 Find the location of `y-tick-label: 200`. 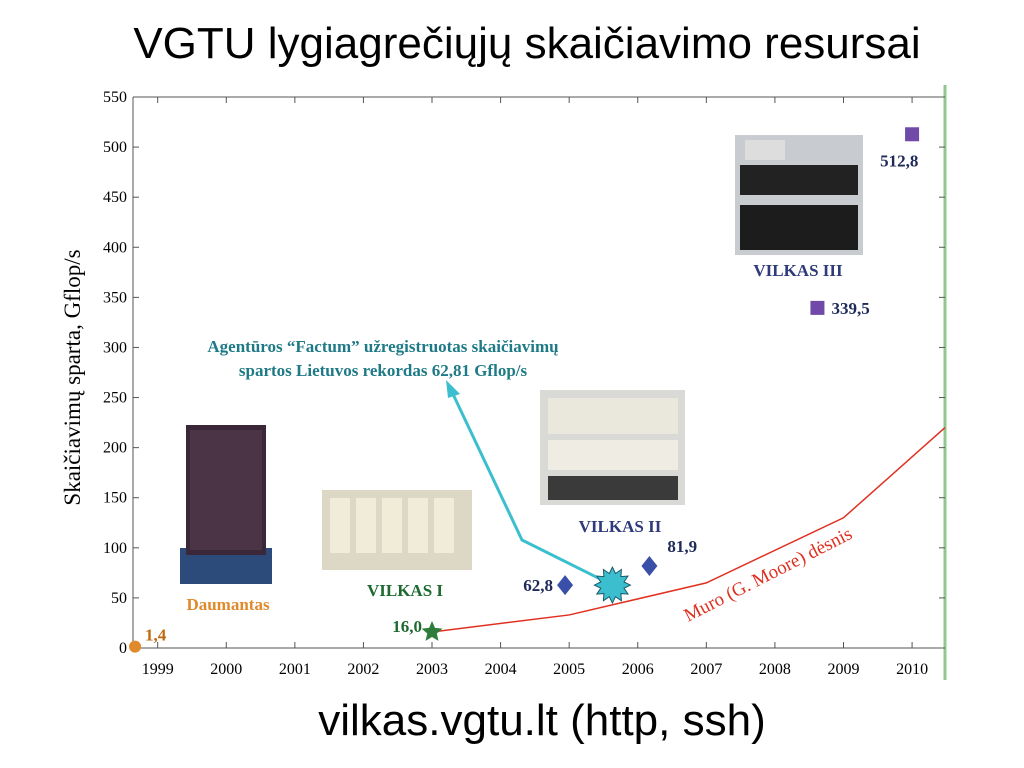

y-tick-label: 200 is located at coordinates (115, 448).